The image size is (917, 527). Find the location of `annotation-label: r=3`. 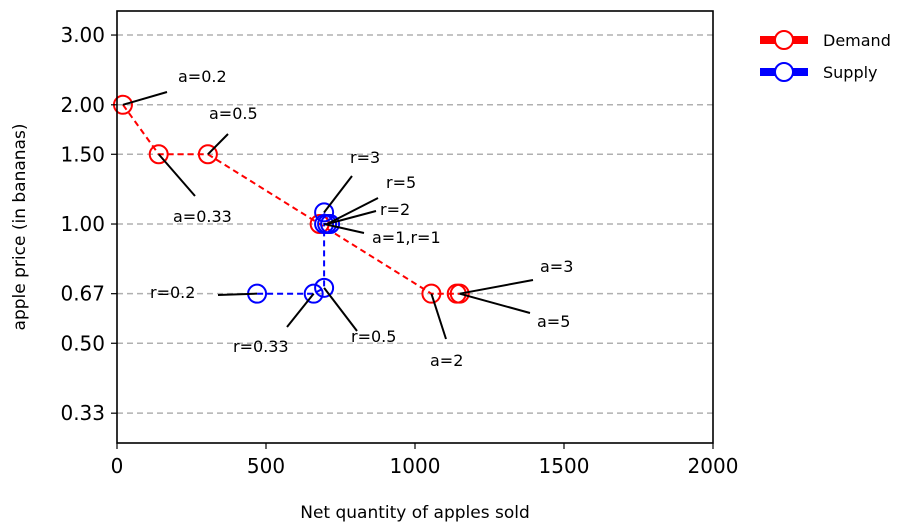

annotation-label: r=3 is located at coordinates (365, 157).